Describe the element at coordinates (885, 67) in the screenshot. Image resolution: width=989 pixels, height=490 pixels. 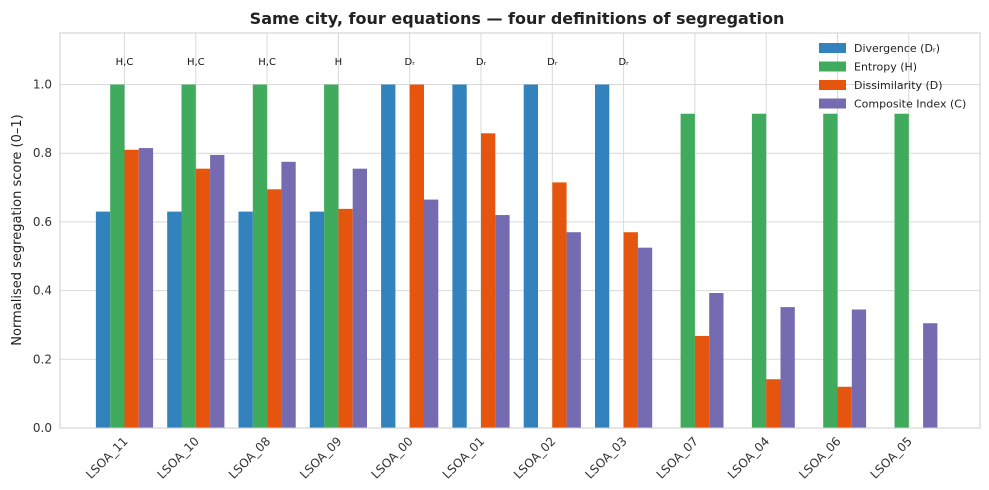
I see `legend-label: Entropy (H)` at that location.